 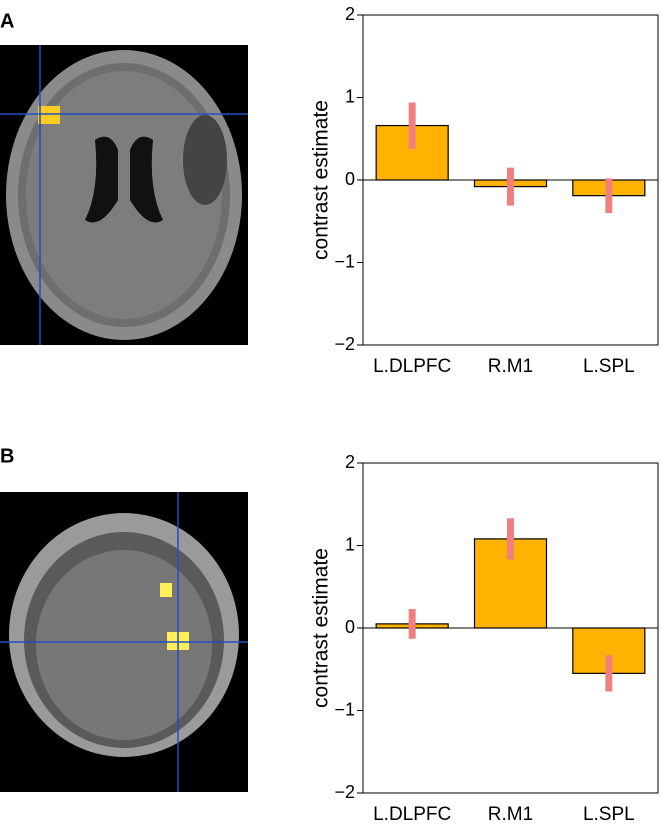 What do you see at coordinates (124, 195) in the screenshot?
I see `brain-image-a` at bounding box center [124, 195].